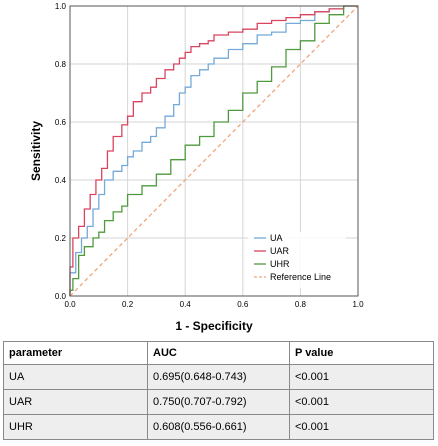 This screenshot has width=438, height=446. I want to click on x-tick-label: 1.0, so click(358, 304).